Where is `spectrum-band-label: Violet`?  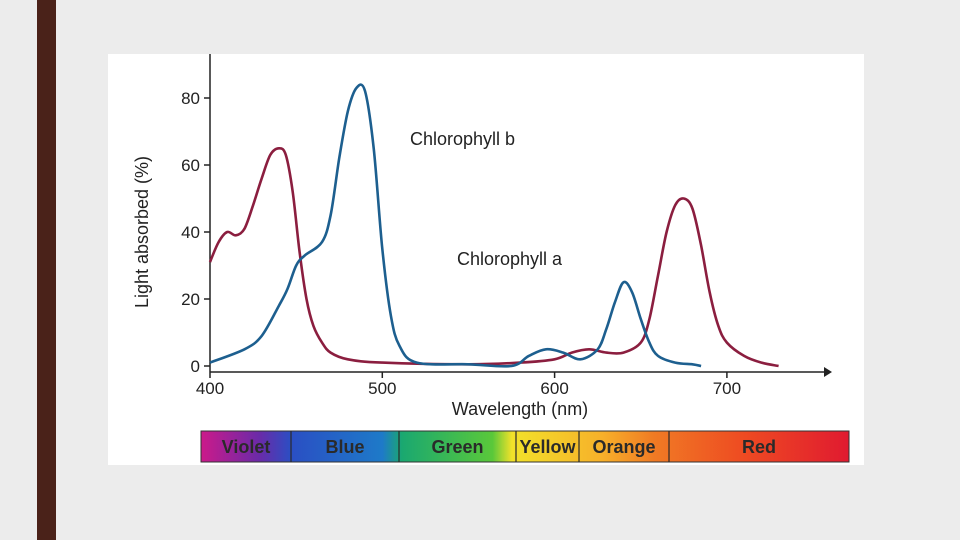
spectrum-band-label: Violet is located at coordinates (246, 447).